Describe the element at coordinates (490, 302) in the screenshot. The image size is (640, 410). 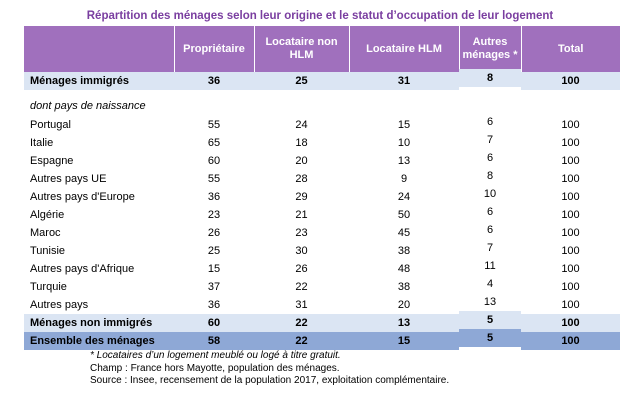
I see `cell-autres-menages: 13` at that location.